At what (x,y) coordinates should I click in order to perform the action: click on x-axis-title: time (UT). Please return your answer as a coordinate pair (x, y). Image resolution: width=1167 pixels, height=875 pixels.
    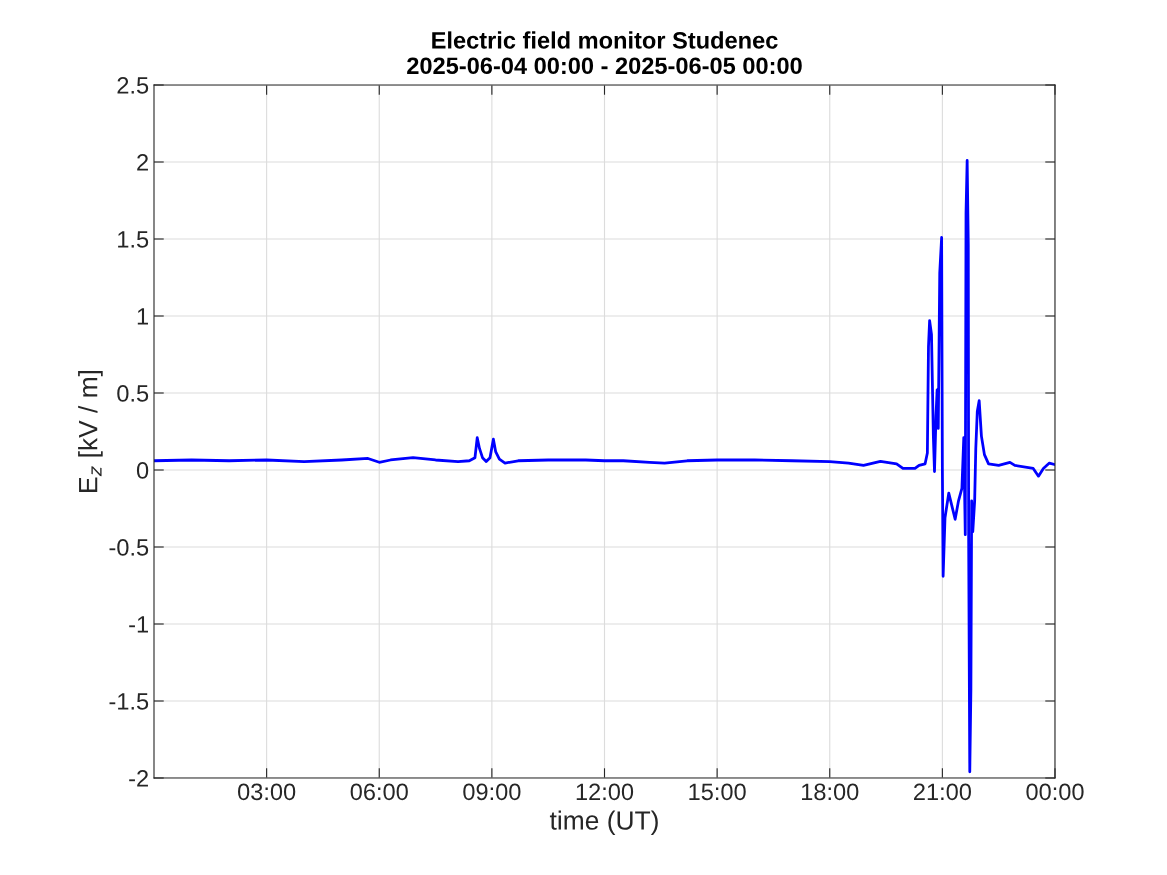
    Looking at the image, I should click on (603, 823).